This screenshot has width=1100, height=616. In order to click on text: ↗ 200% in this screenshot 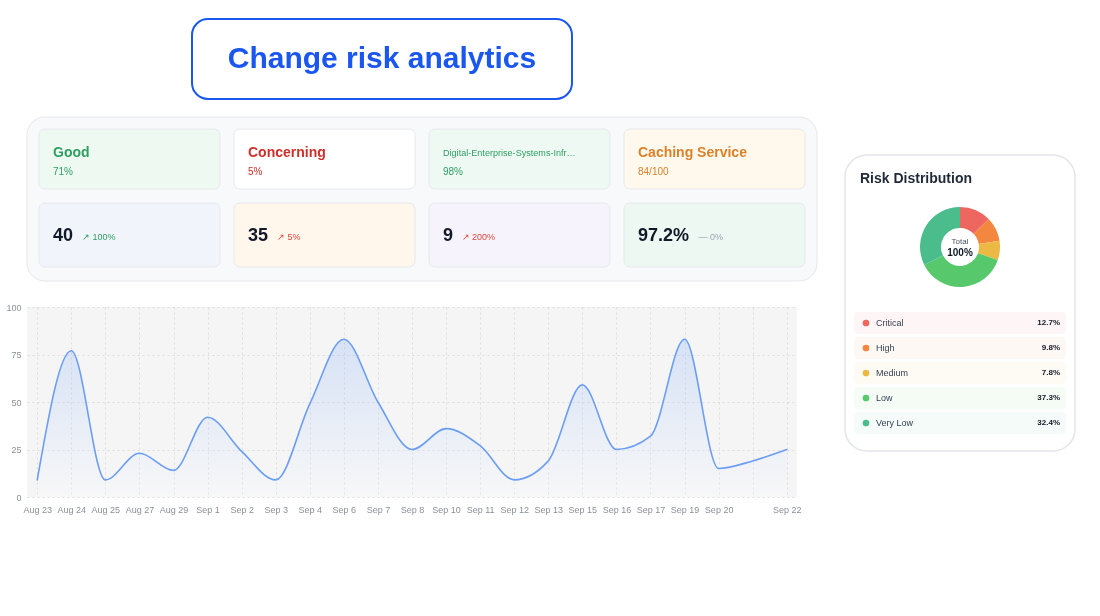, I will do `click(478, 237)`.